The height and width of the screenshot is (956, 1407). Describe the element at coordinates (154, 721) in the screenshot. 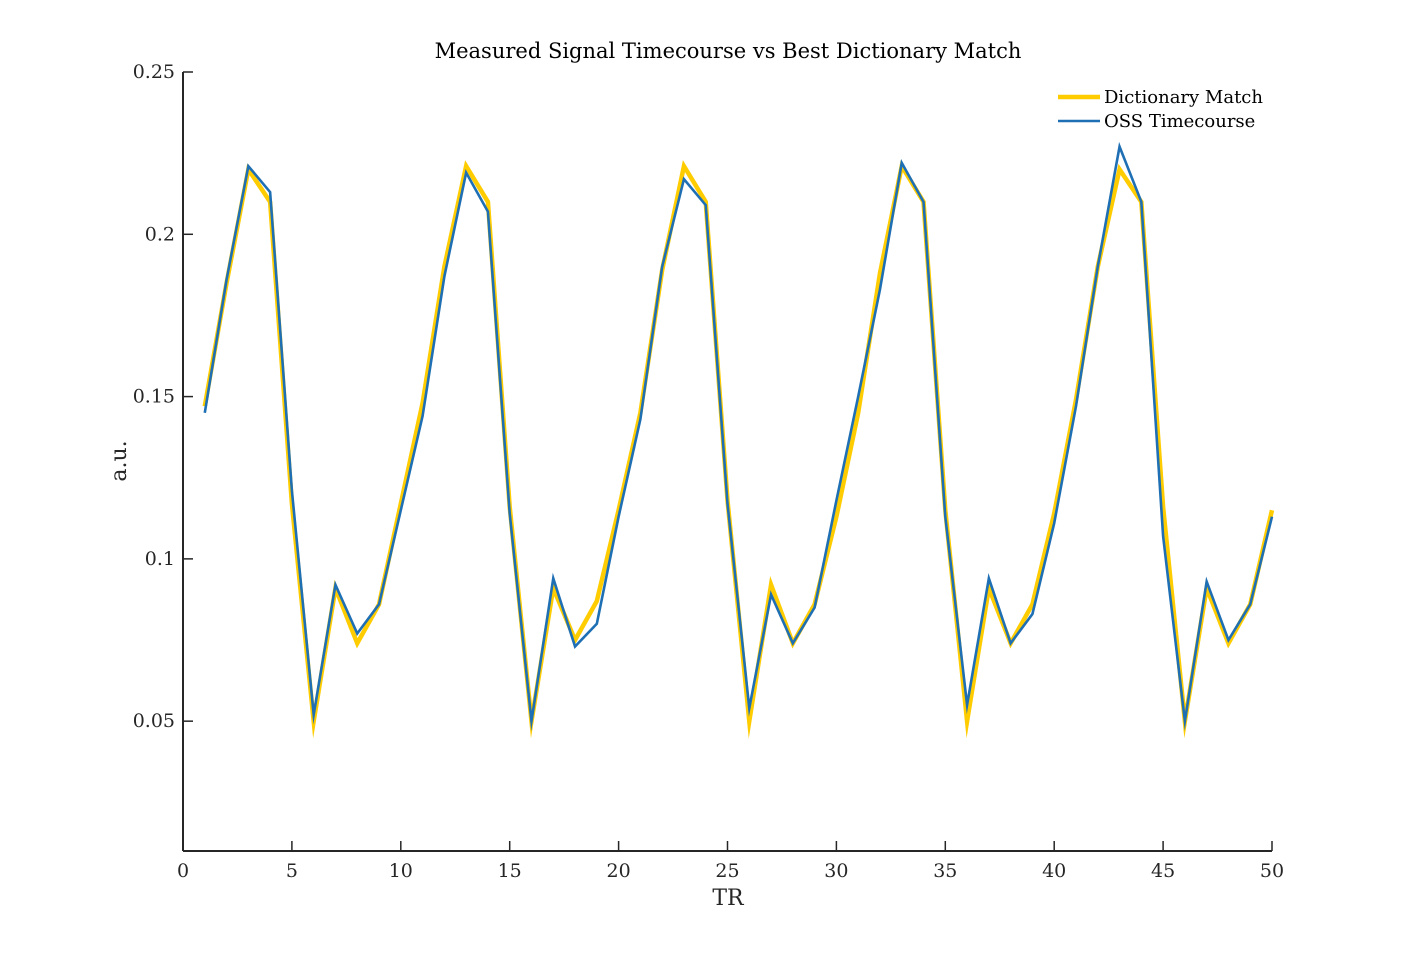

I see `y-tick-label: 0.05` at that location.